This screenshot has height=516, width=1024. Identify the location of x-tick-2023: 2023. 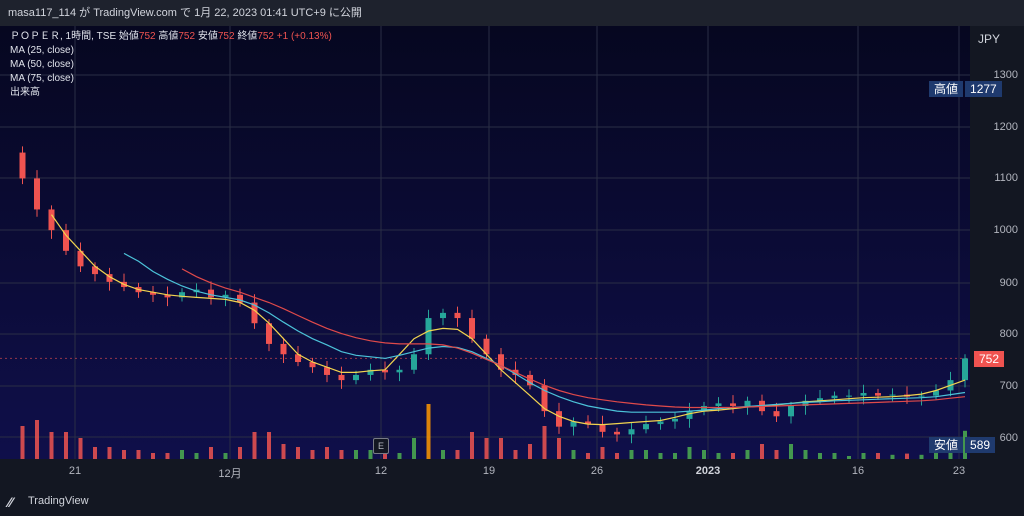
(708, 471).